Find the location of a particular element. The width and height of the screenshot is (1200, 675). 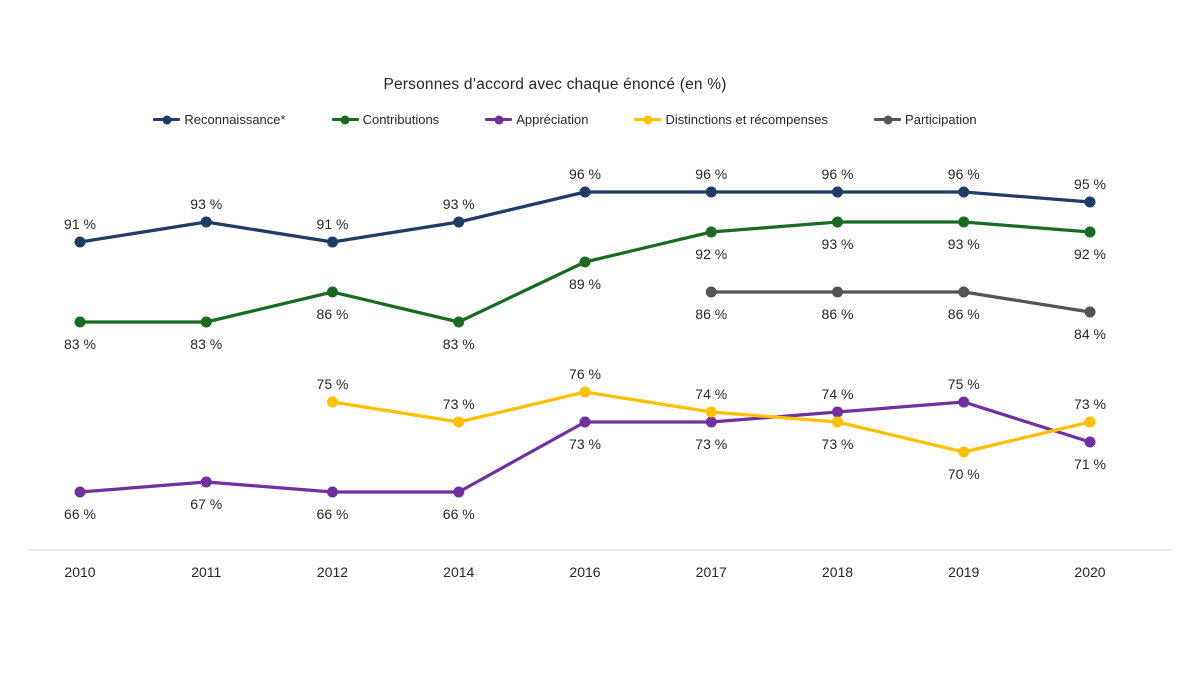

x-axis-label: 2016 is located at coordinates (584, 572).